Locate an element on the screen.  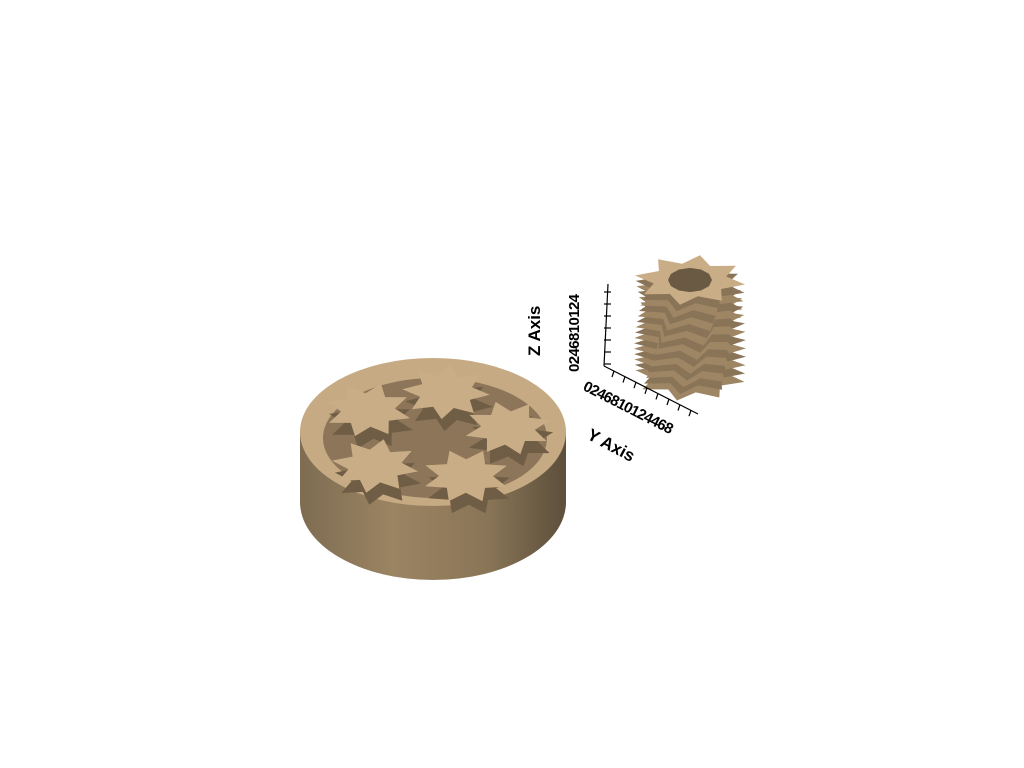
z-axis-line is located at coordinates (606, 325).